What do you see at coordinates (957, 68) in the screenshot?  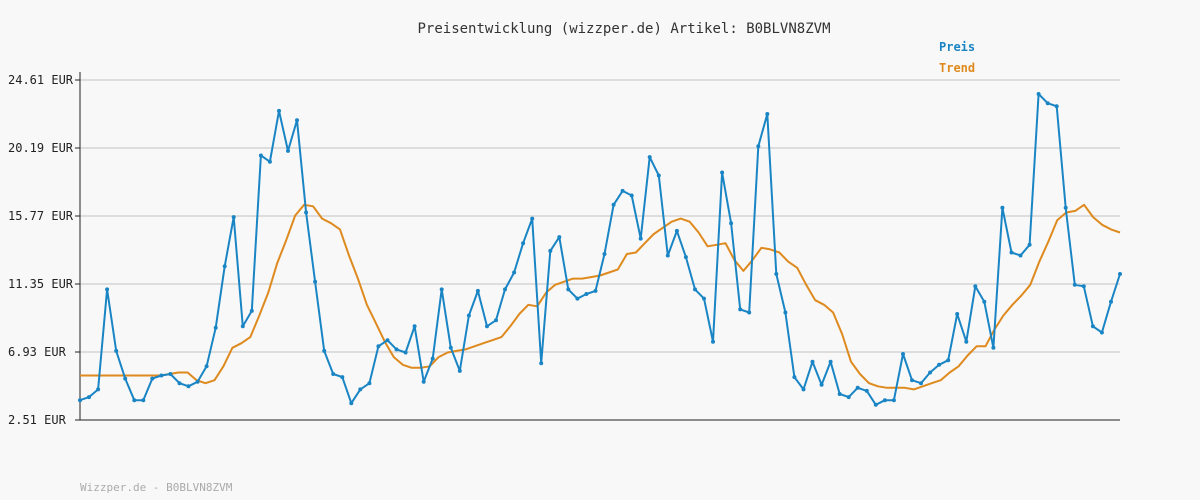 I see `legend-item-trend: Trend` at bounding box center [957, 68].